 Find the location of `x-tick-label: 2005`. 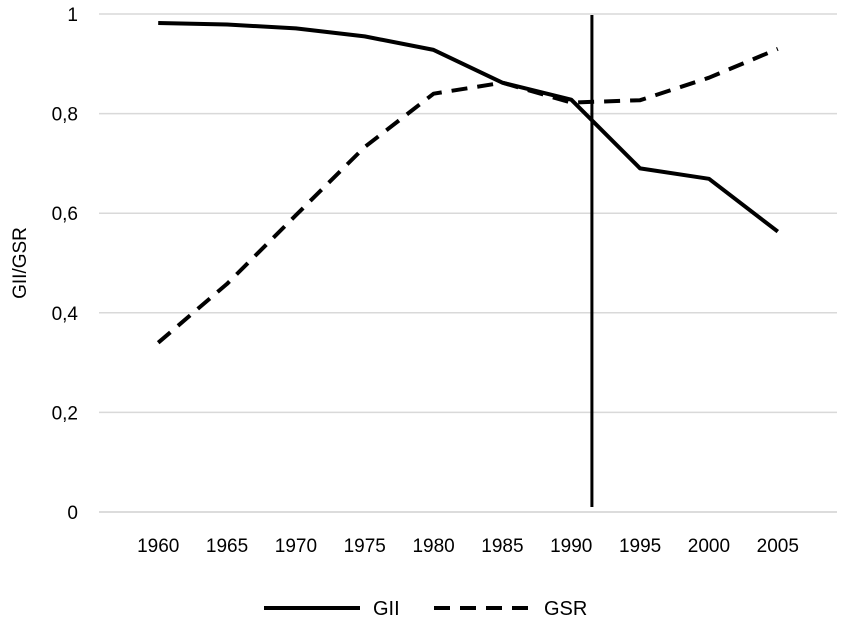

x-tick-label: 2005 is located at coordinates (778, 546).